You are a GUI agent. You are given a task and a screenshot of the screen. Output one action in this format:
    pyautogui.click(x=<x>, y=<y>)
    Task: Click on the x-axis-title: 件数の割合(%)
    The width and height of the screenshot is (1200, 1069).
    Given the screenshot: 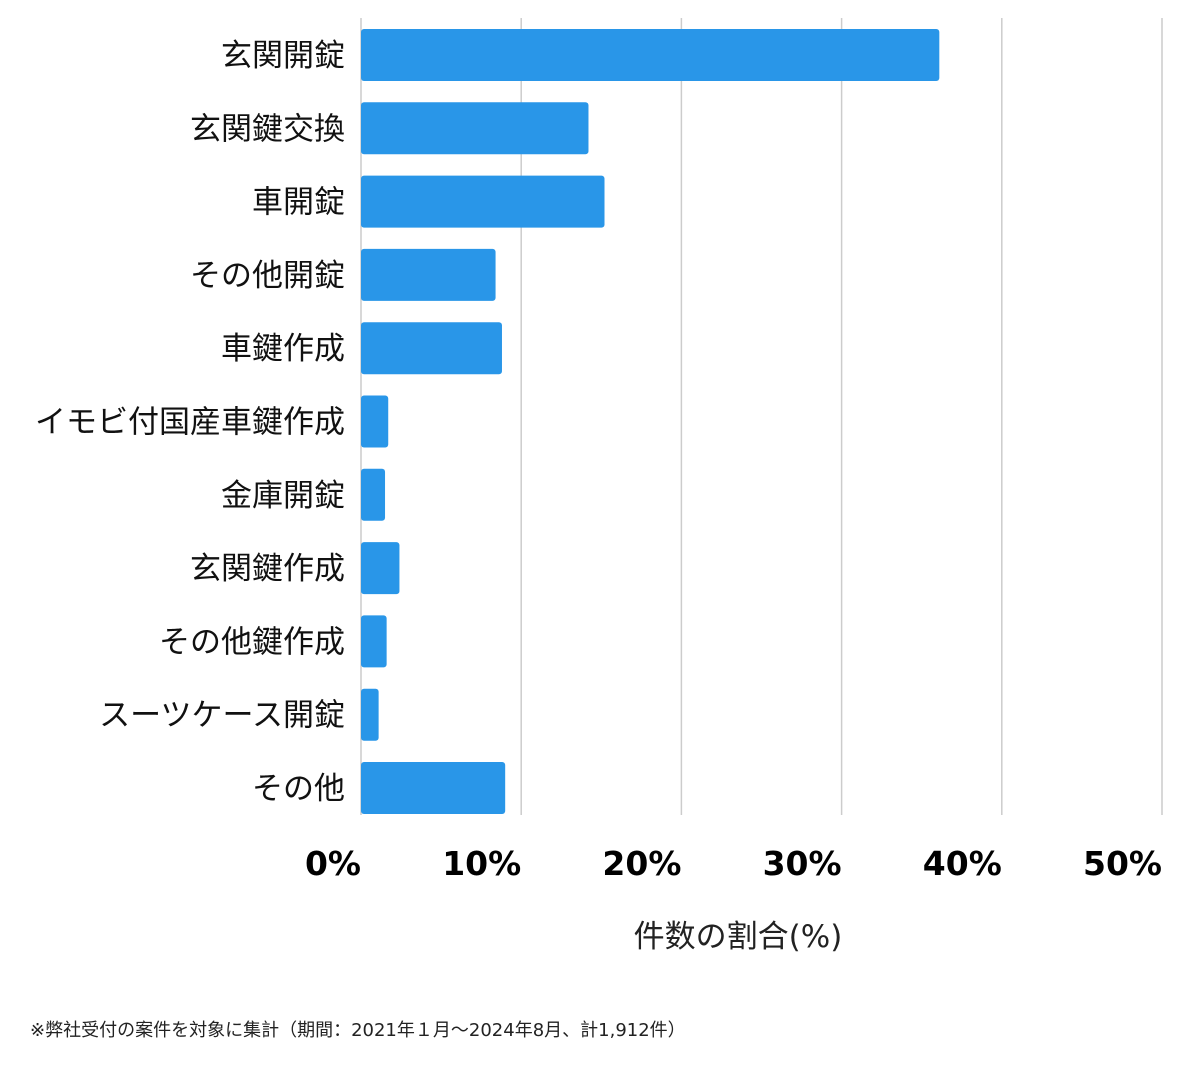 What is the action you would take?
    pyautogui.click(x=738, y=937)
    